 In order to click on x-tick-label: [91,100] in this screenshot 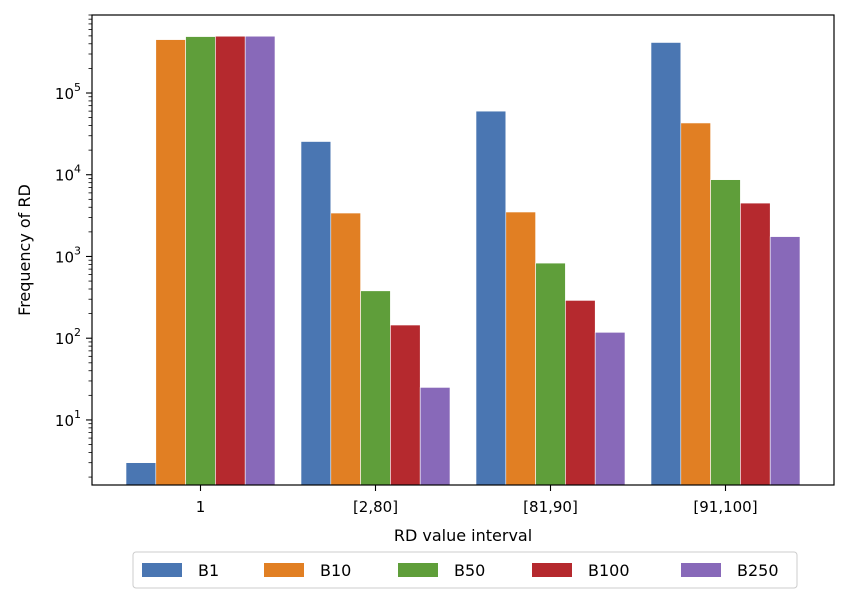, I will do `click(725, 507)`.